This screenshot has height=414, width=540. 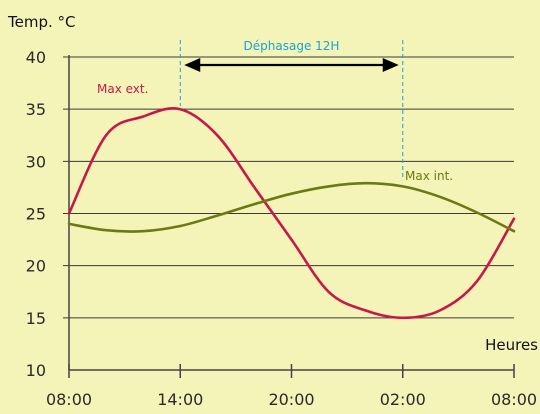 What do you see at coordinates (291, 207) in the screenshot?
I see `series-line` at bounding box center [291, 207].